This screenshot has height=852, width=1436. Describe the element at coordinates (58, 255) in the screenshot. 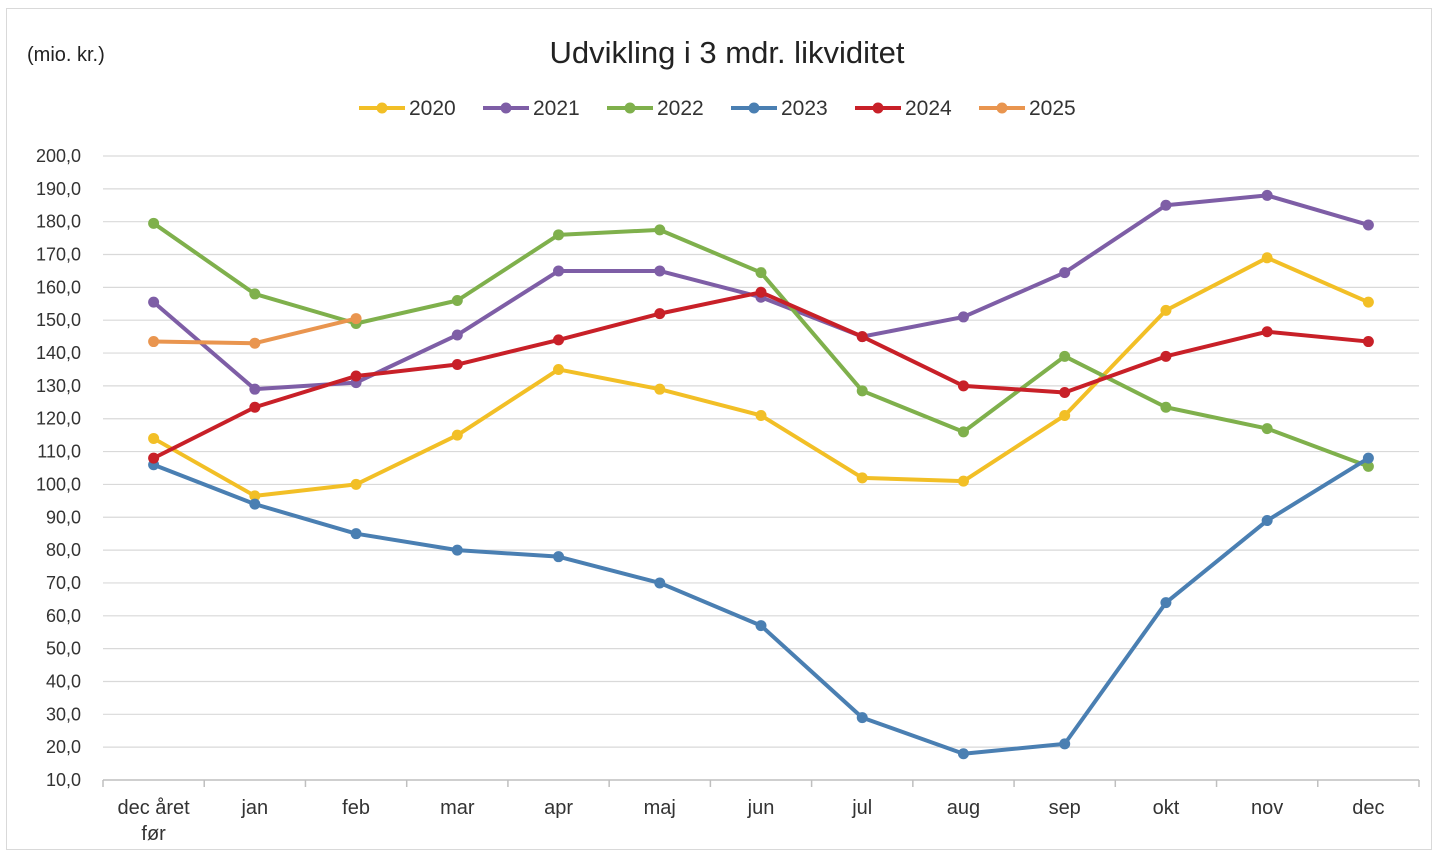

I see `y-tick-label: 170,0` at that location.